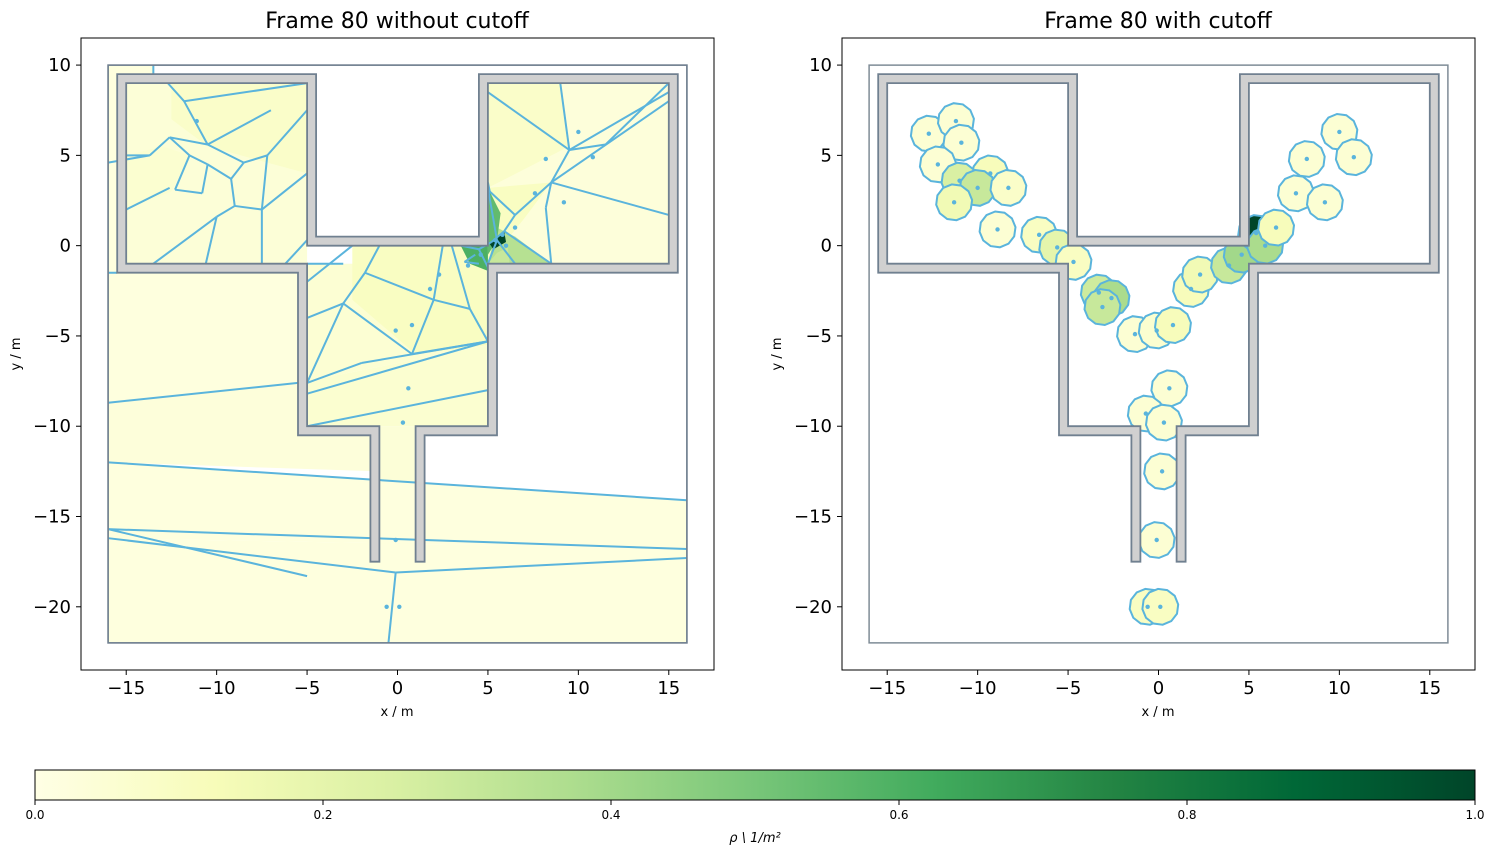 Image resolution: width=1496 pixels, height=860 pixels. Describe the element at coordinates (1068, 688) in the screenshot. I see `x-tick-label: −5` at that location.